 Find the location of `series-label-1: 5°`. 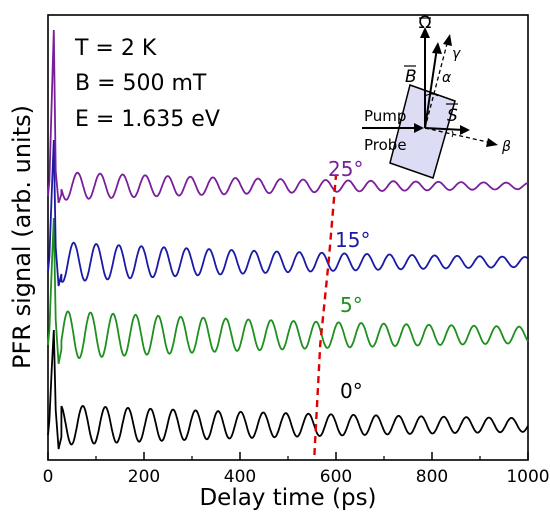

series-label-1: 5° is located at coordinates (351, 305).